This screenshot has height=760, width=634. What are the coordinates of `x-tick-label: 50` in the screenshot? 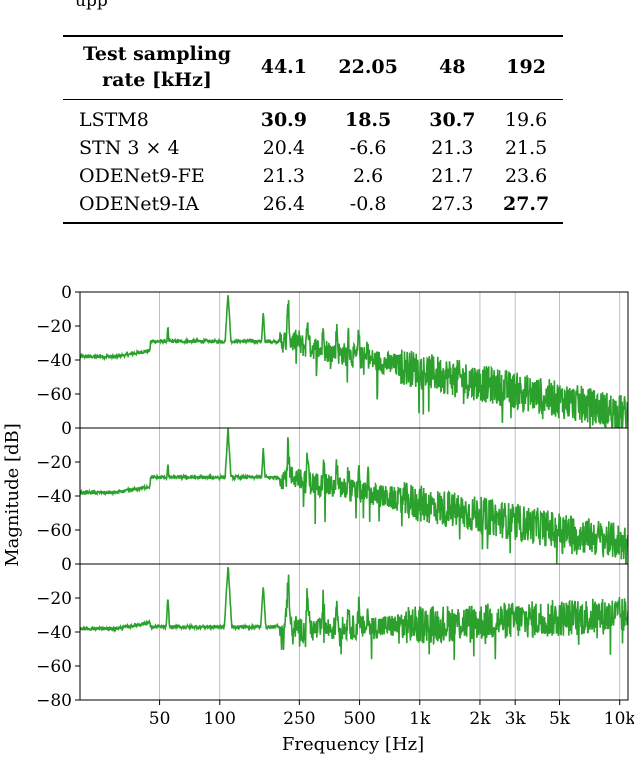 It's located at (160, 719).